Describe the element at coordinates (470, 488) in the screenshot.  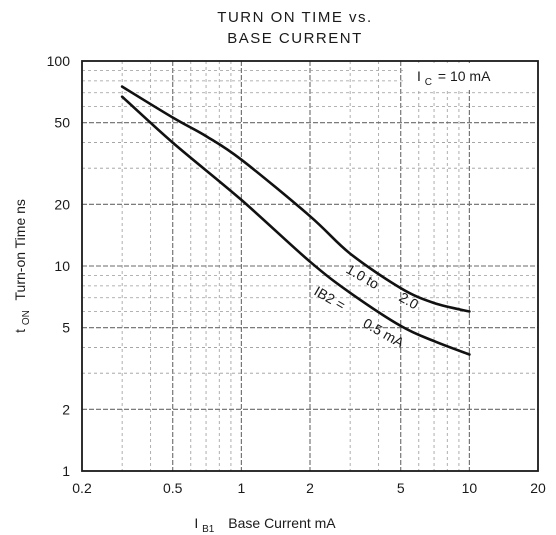
I see `x-tick-label: 10` at that location.